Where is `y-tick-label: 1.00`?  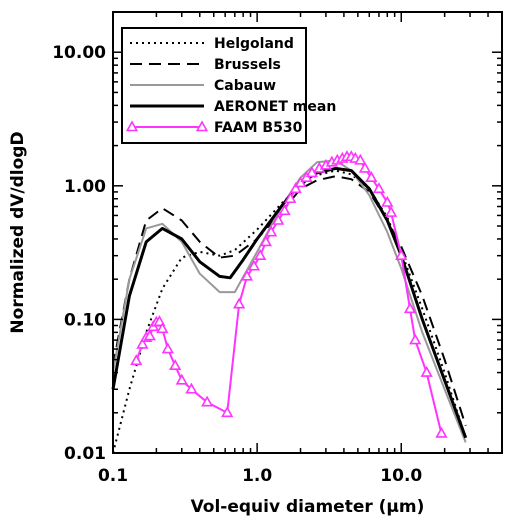
y-tick-label: 1.00 is located at coordinates (85, 187).